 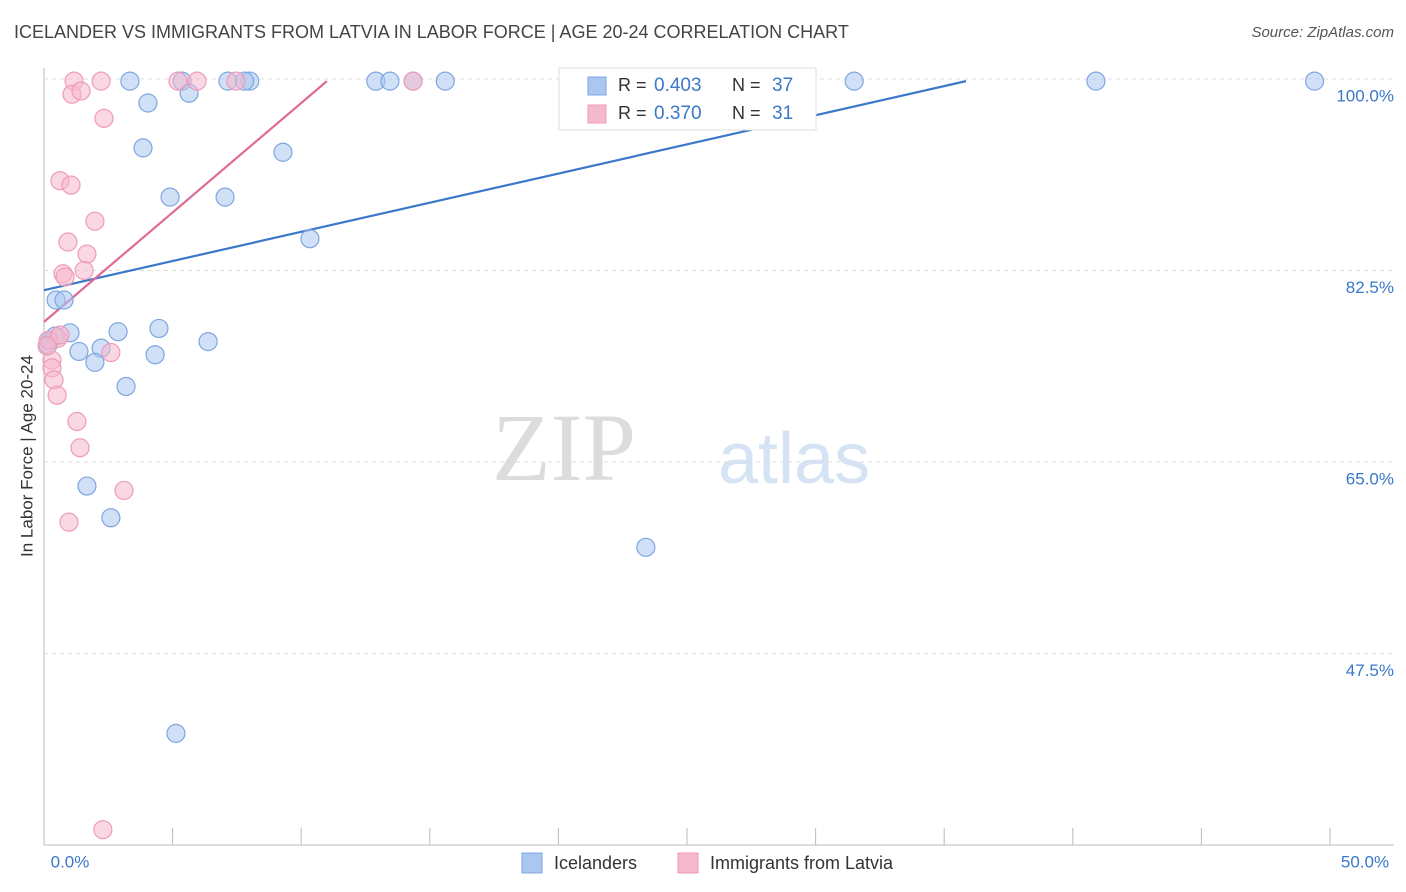 I want to click on stat-n: 31, so click(x=782, y=113).